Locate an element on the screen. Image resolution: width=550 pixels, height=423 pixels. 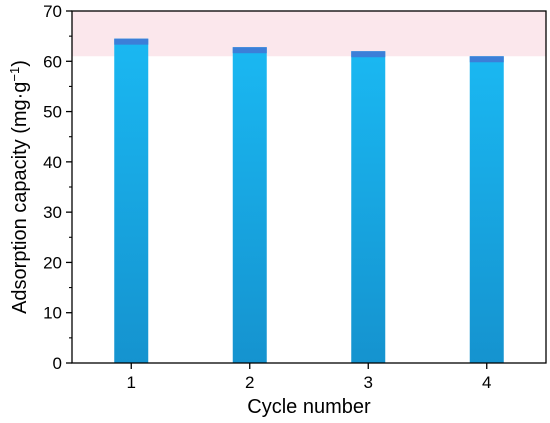
x-tick-label-2: 2 is located at coordinates (249, 382).